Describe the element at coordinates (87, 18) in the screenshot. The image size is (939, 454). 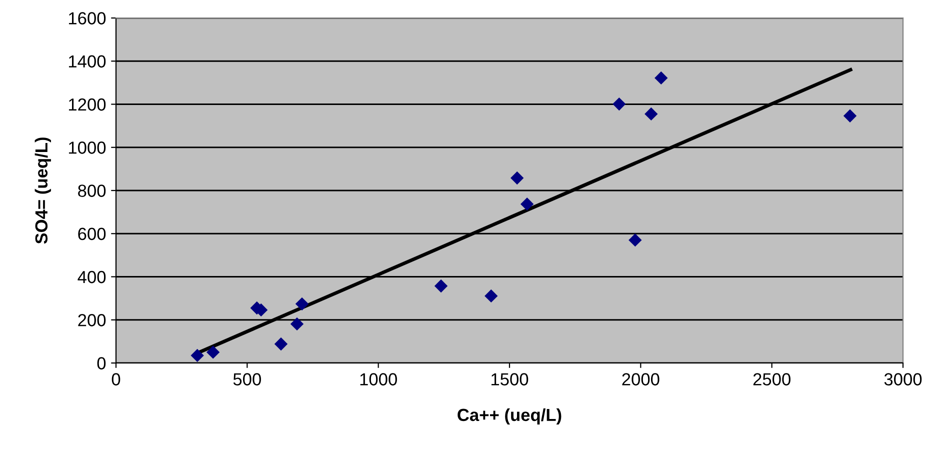
I see `y-tick-label: 1600` at that location.